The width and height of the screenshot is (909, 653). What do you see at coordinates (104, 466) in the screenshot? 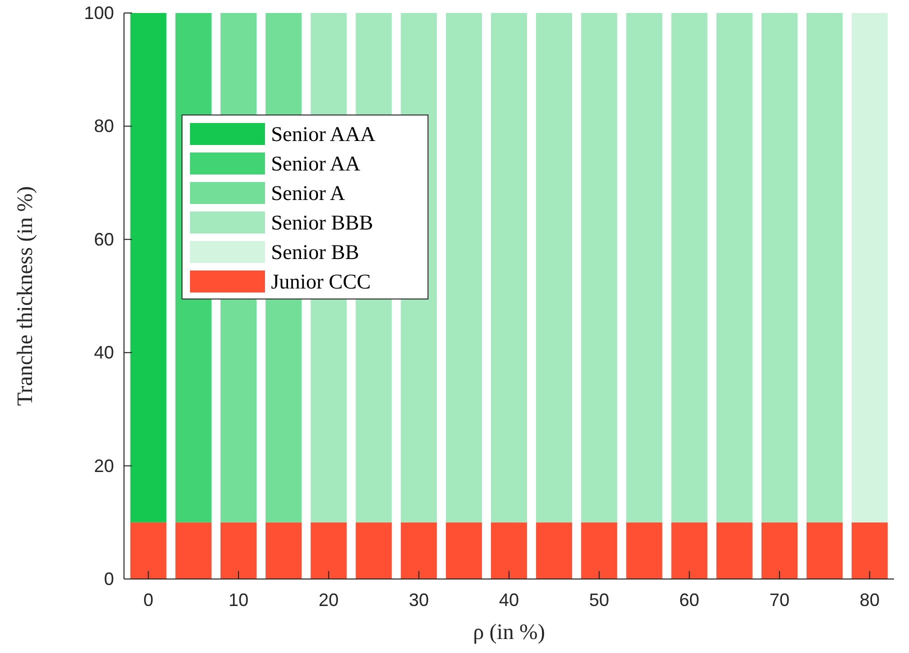
I see `y-tick-label: 20` at bounding box center [104, 466].